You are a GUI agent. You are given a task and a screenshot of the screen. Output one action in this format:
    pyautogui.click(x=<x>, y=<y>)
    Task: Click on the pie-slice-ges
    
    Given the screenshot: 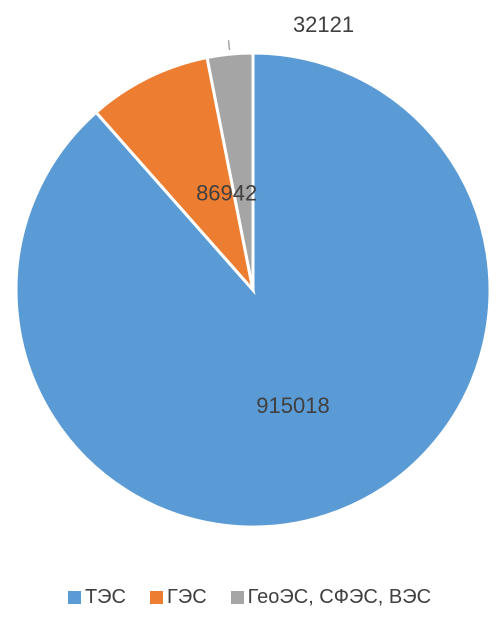 What is the action you would take?
    pyautogui.click(x=174, y=175)
    